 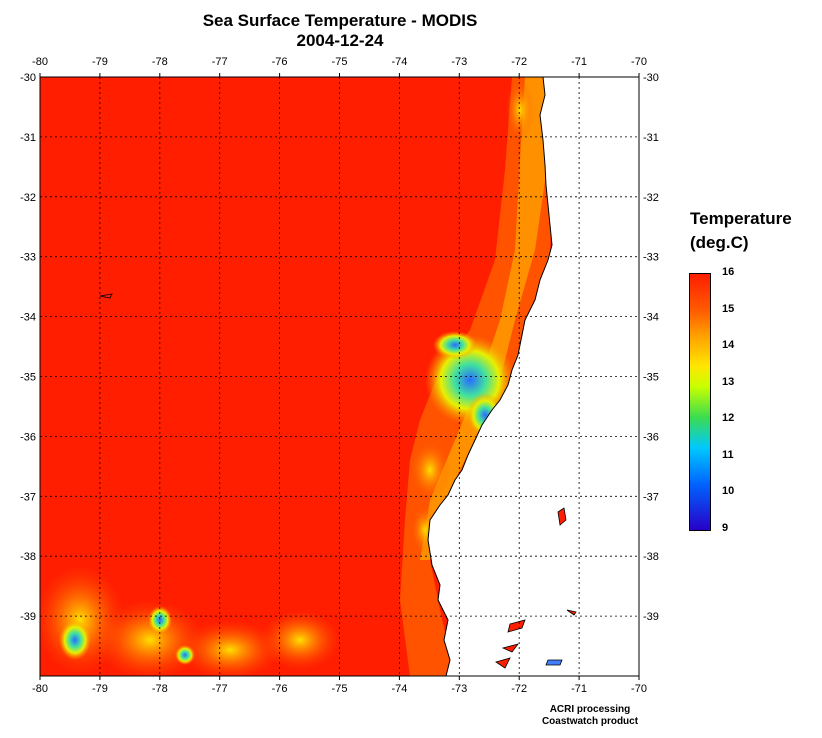 What do you see at coordinates (100, 62) in the screenshot?
I see `lon-tick-label-top: -79` at bounding box center [100, 62].